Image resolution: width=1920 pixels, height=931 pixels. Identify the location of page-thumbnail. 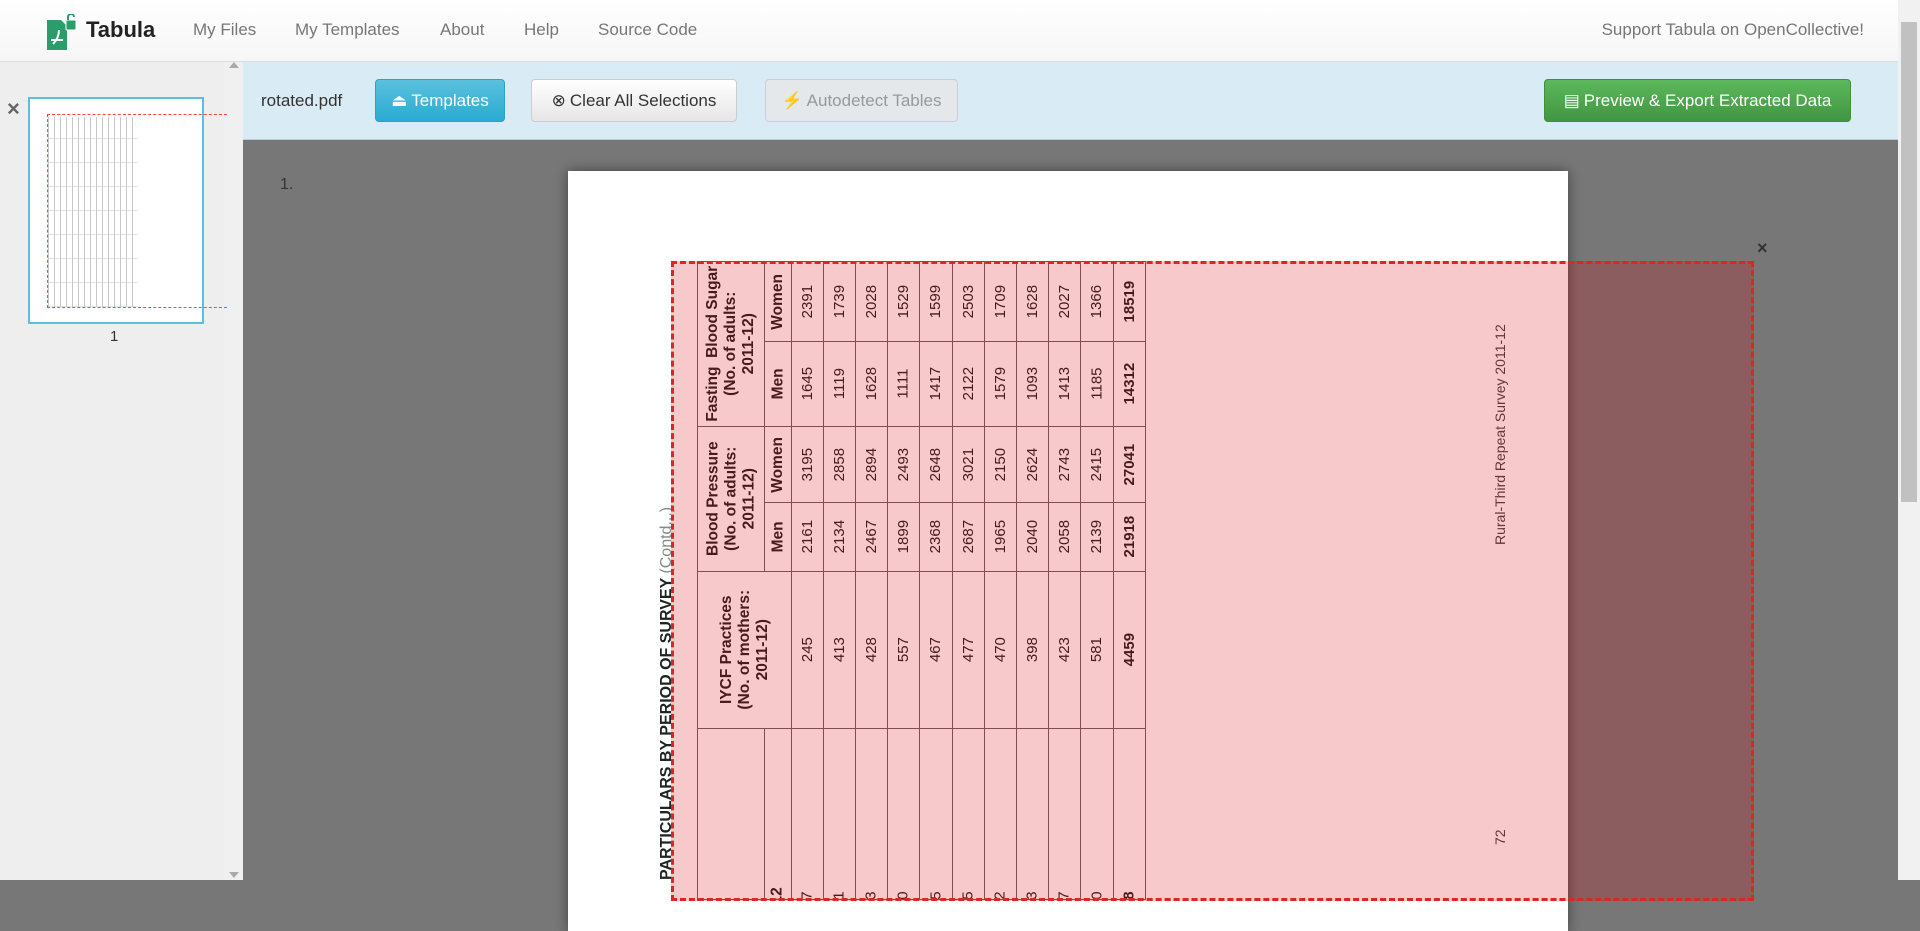
(127, 210).